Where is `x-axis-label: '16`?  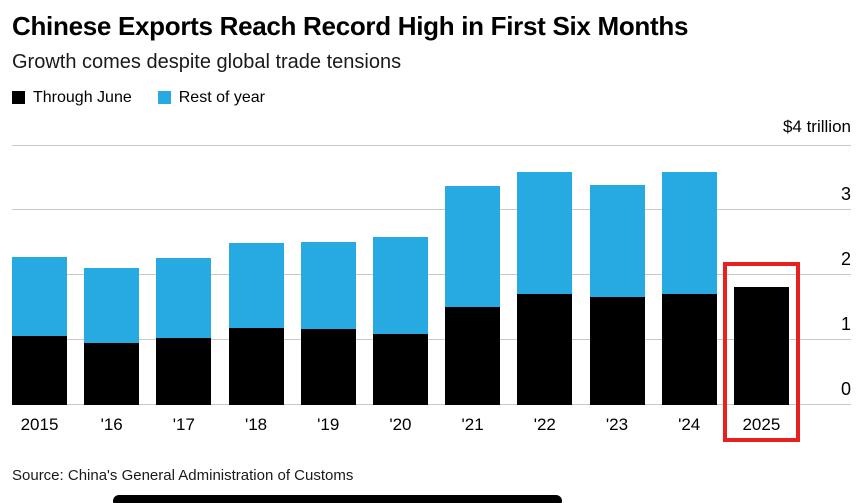
x-axis-label: '16 is located at coordinates (111, 424).